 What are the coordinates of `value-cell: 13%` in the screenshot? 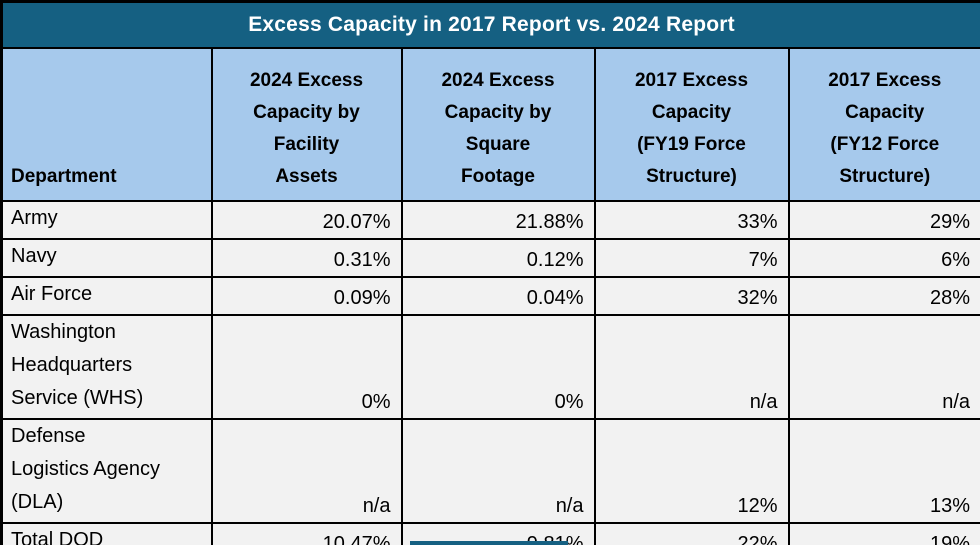 It's located at (883, 470).